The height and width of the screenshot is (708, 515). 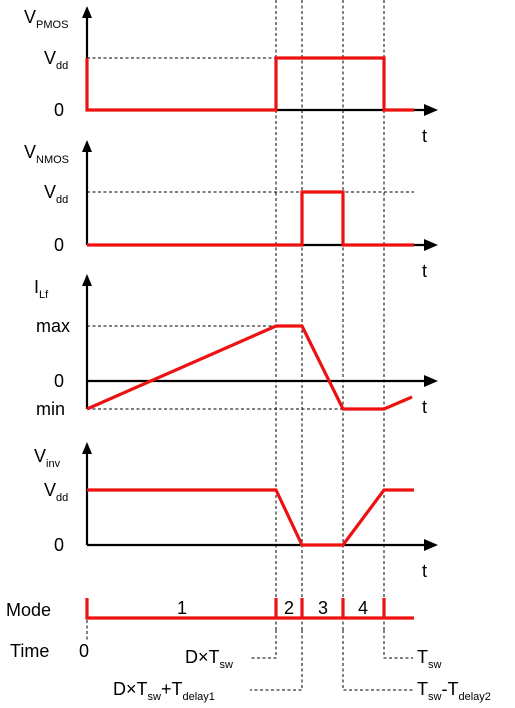 I want to click on vinv-t-label: t, so click(x=424, y=571).